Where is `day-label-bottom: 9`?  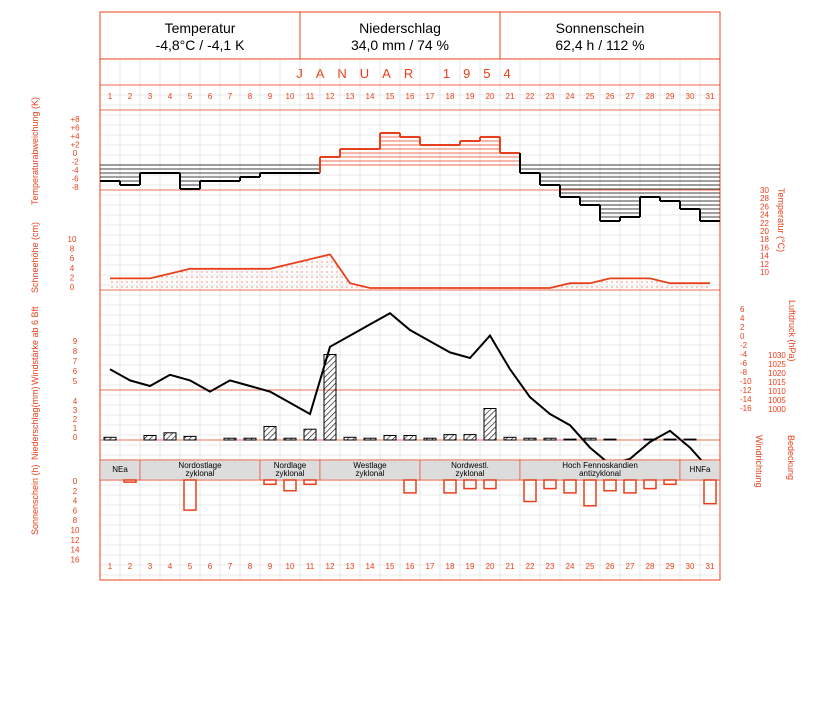 day-label-bottom: 9 is located at coordinates (270, 566).